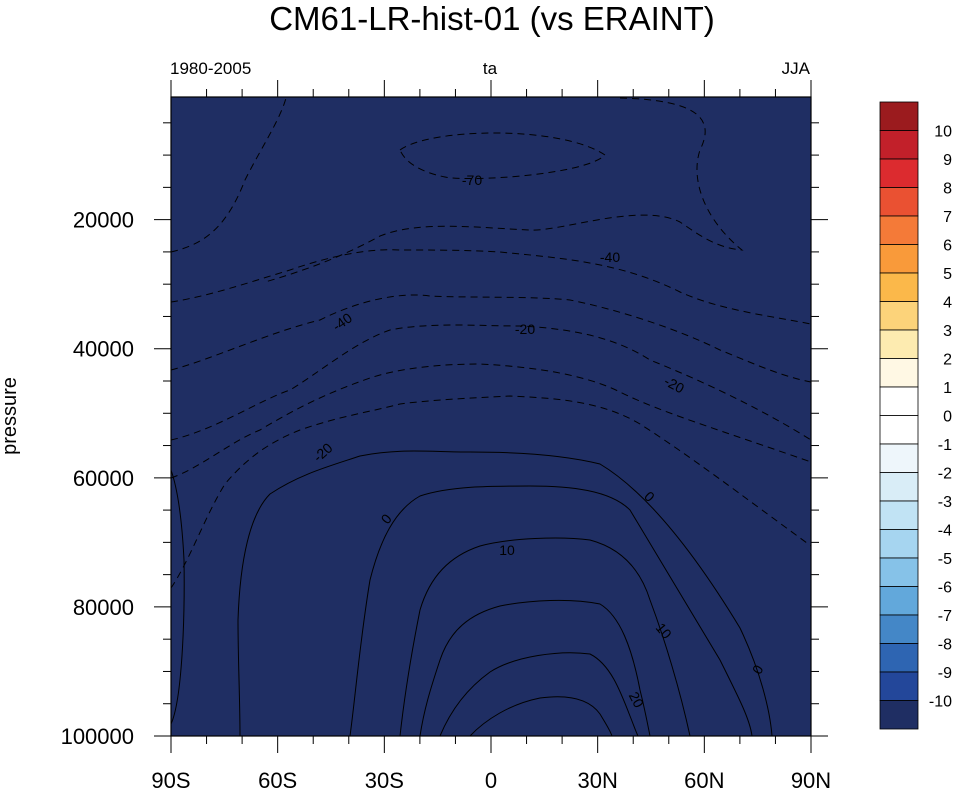 Image resolution: width=959 pixels, height=798 pixels. Describe the element at coordinates (610, 257) in the screenshot. I see `contour-label: -40` at that location.